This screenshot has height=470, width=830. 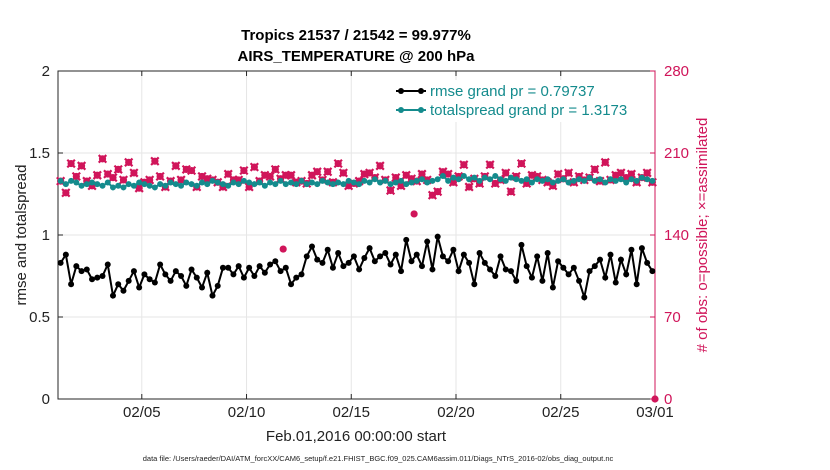 I want to click on series-spread, so click(x=356, y=181).